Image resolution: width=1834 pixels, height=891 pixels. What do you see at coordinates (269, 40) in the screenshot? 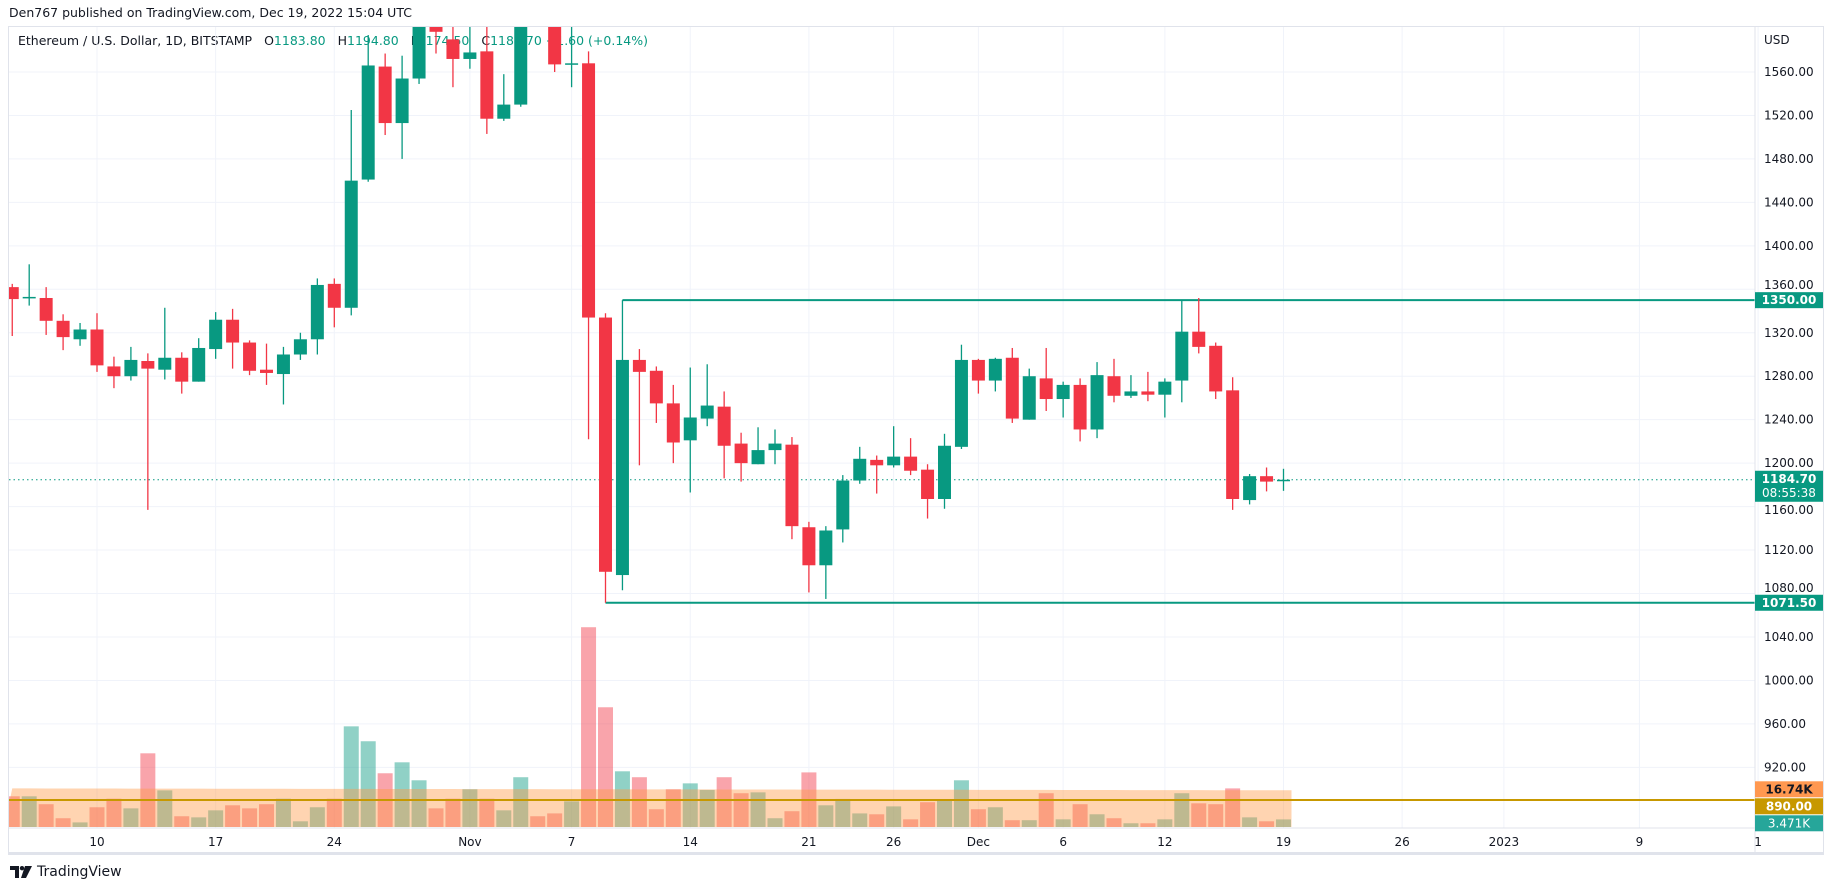
I see `open-label: O` at bounding box center [269, 40].